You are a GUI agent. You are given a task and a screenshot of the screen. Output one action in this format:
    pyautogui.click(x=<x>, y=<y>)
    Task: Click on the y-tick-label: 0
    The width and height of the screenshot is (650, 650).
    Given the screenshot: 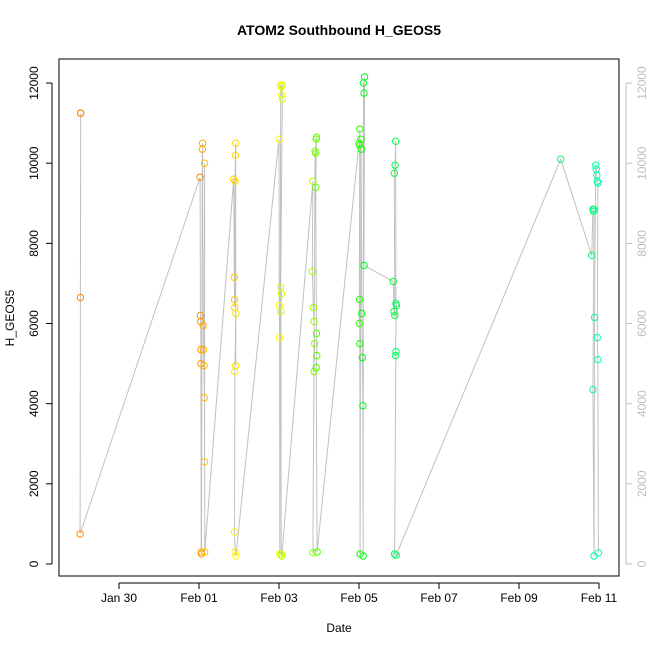 What is the action you would take?
    pyautogui.click(x=34, y=563)
    